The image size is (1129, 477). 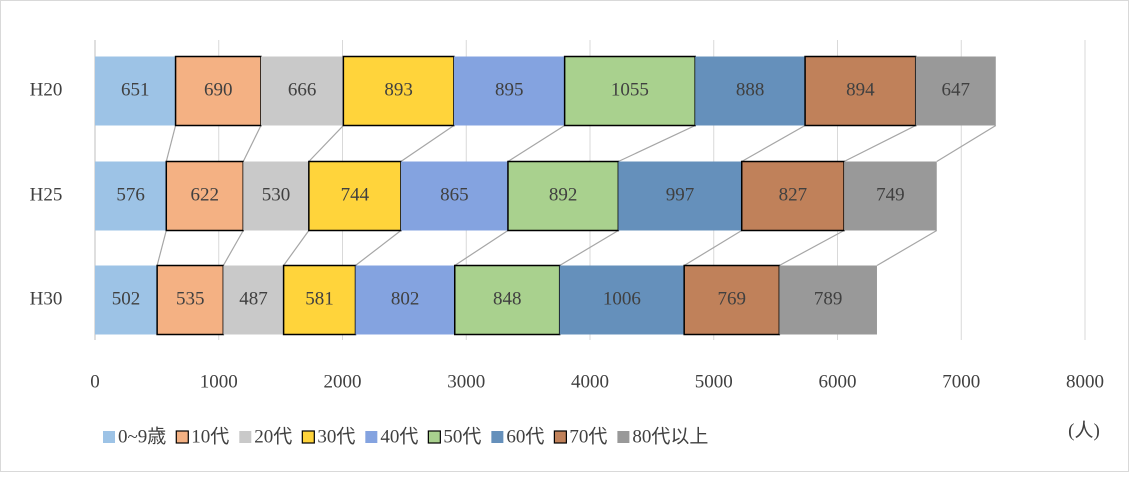 I want to click on x-axis-label: (人), so click(x=1084, y=430).